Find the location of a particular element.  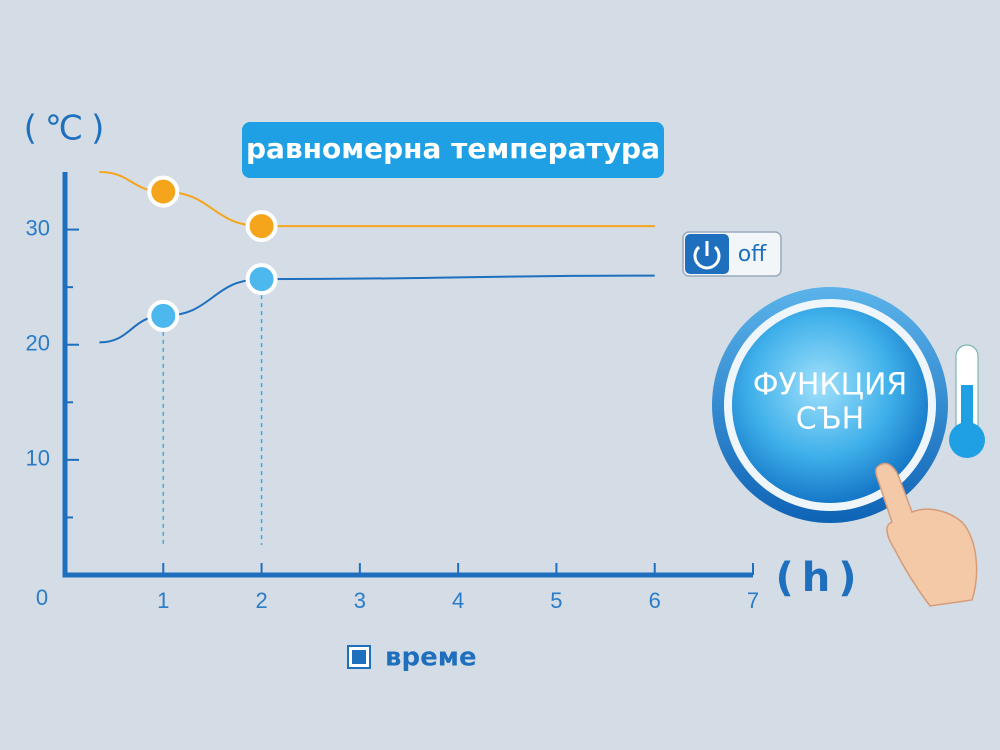

button-label: СЪН is located at coordinates (830, 419).